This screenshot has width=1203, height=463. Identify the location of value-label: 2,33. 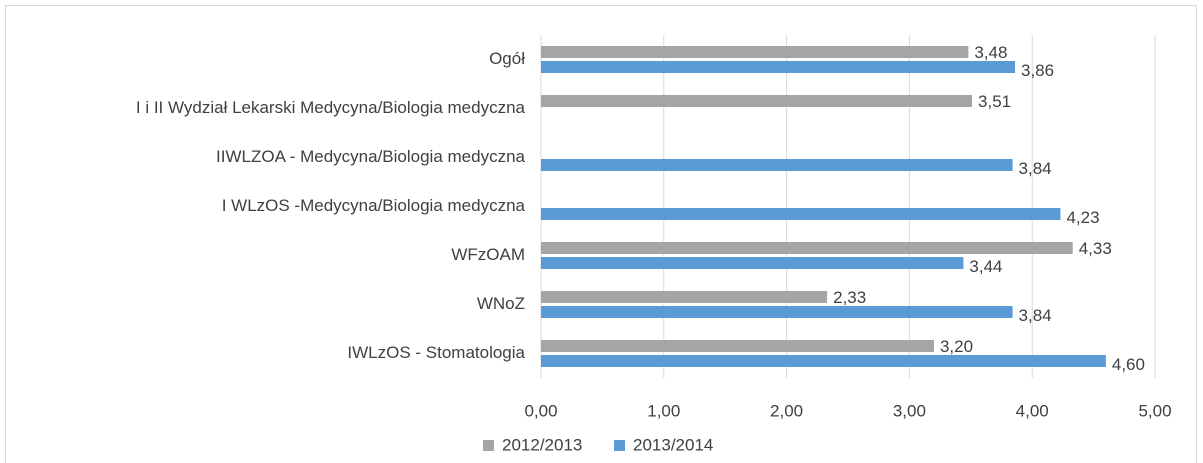
(849, 297).